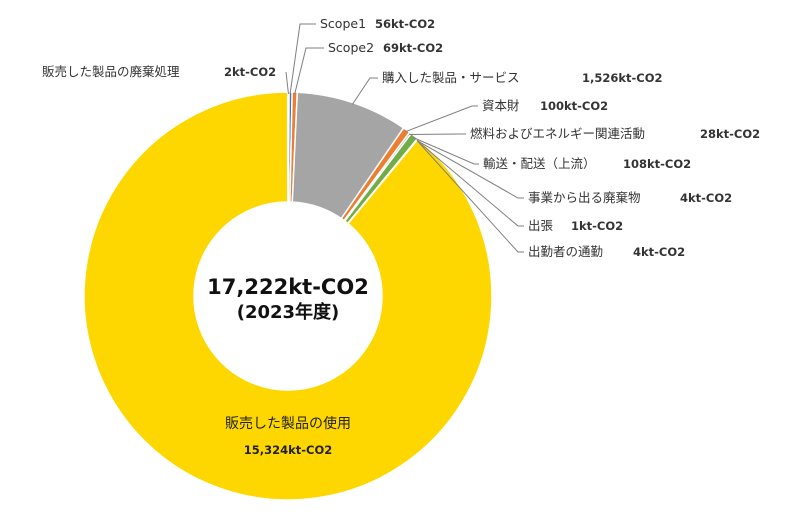 This screenshot has height=516, width=800. Describe the element at coordinates (405, 24) in the screenshot. I see `slice-value-0: 56kt-CO2` at that location.